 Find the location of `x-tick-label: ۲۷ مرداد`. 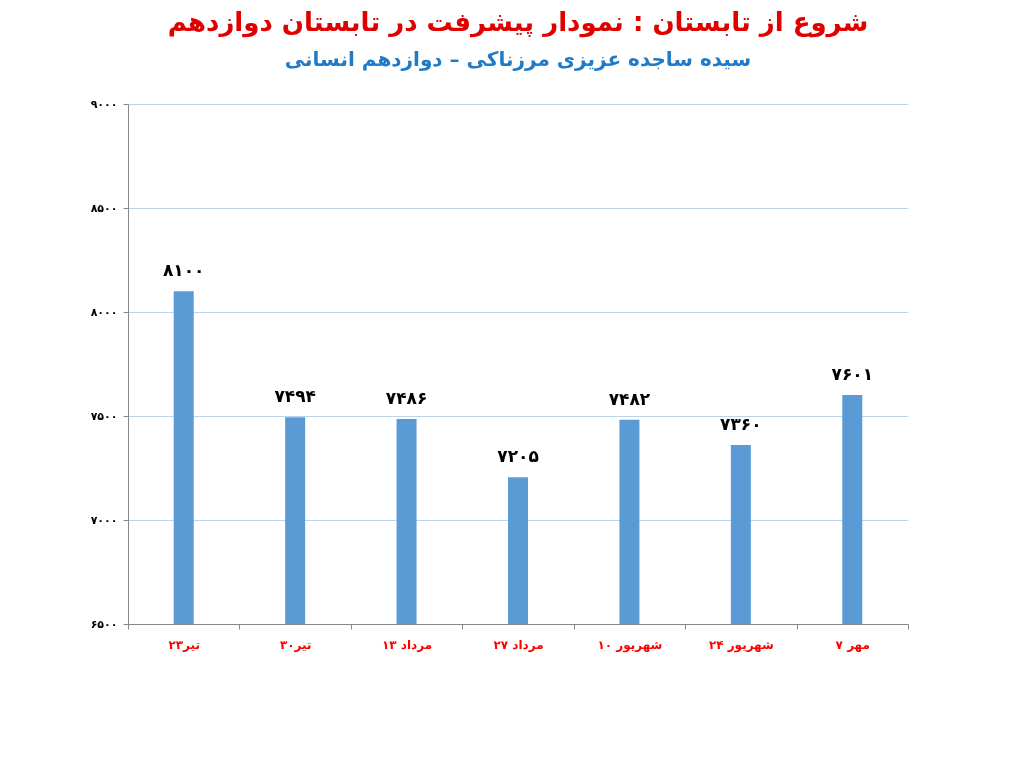

x-tick-label: ۲۷ مرداد is located at coordinates (518, 644).